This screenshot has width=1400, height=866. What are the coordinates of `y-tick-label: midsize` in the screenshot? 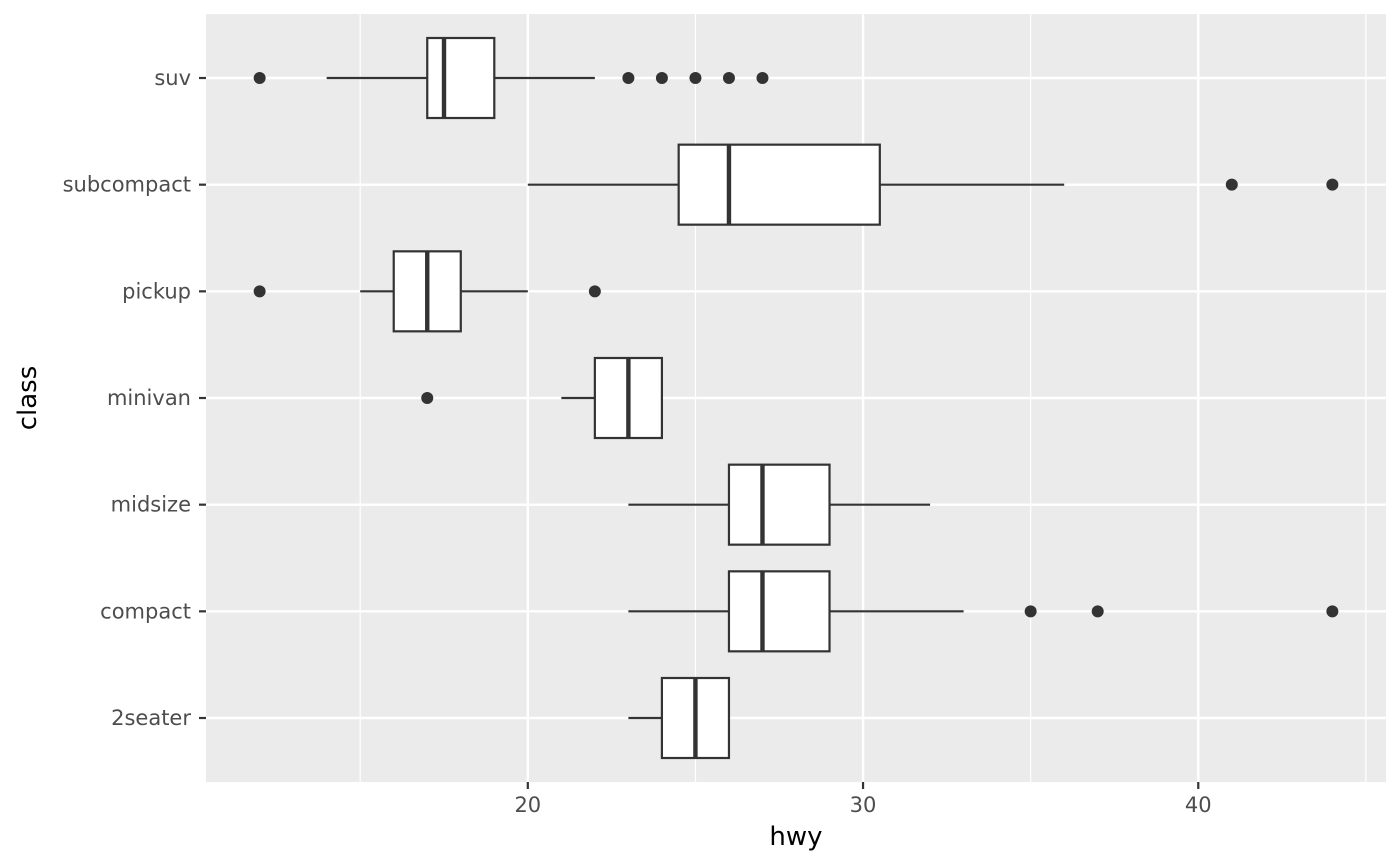 It's located at (151, 505).